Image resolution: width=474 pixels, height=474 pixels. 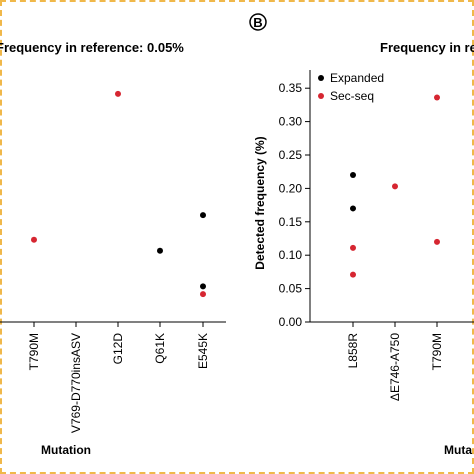 I want to click on x-tick-label-v769-d770insasv: V769-D770insASV, so click(x=76, y=383).